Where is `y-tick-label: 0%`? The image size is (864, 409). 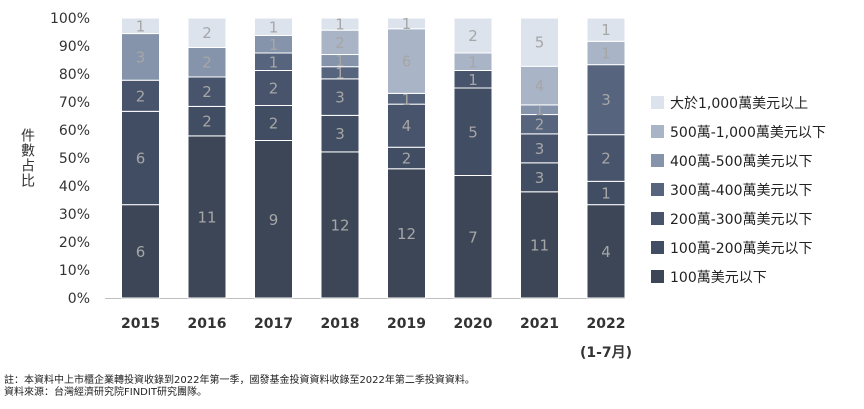
y-tick-label: 0% is located at coordinates (79, 299).